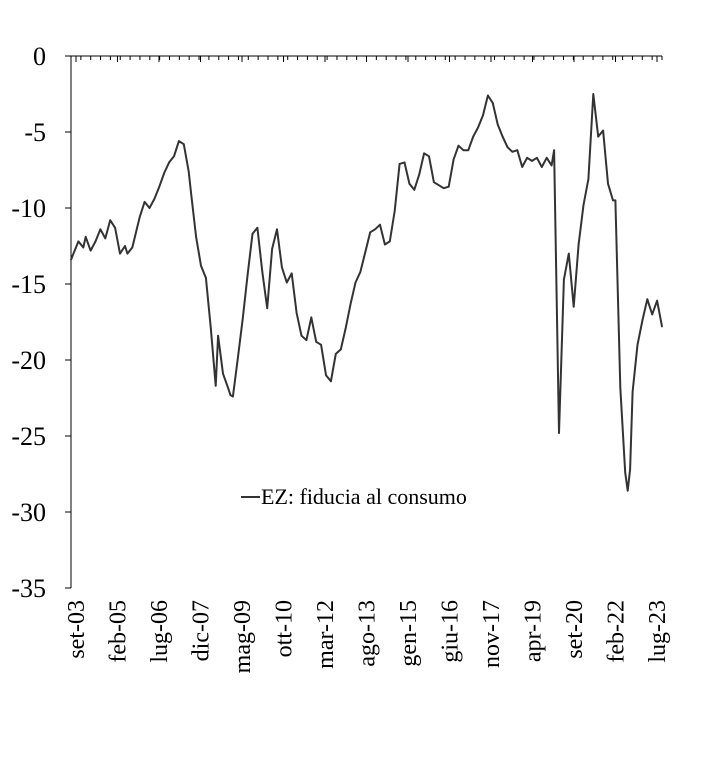 The image size is (723, 777). I want to click on legend: EZ: fiducia al consumo, so click(354, 496).